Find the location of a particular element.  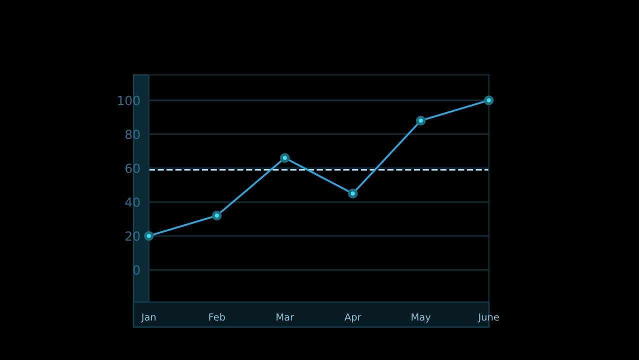

y-tick-label: 60 is located at coordinates (133, 169).